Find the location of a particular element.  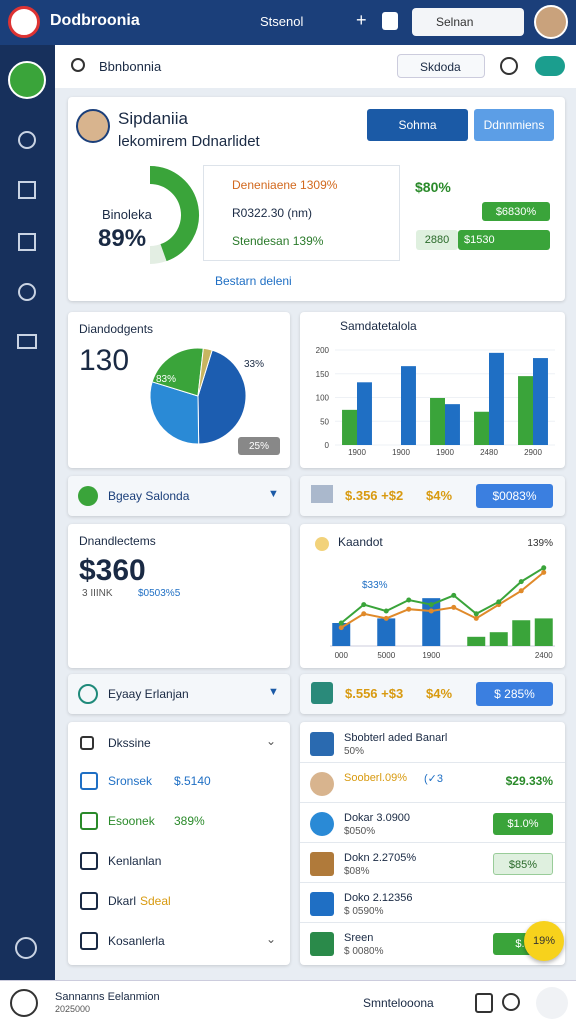

search-icon is located at coordinates (78, 65).